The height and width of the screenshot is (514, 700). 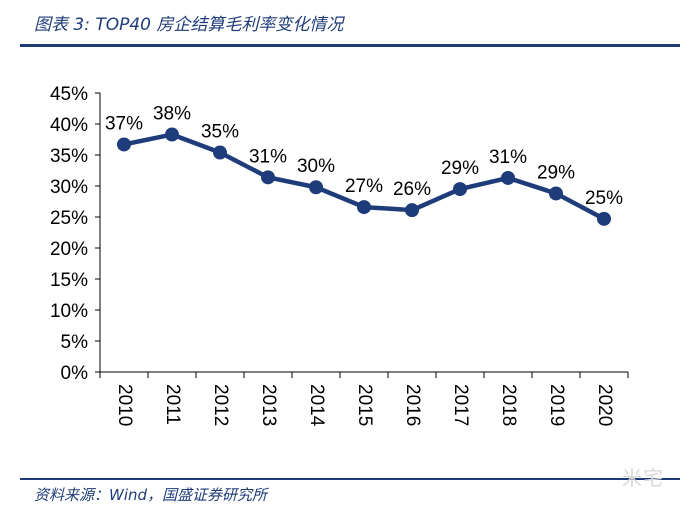 I want to click on x-tick-label: 2010, so click(x=124, y=405).